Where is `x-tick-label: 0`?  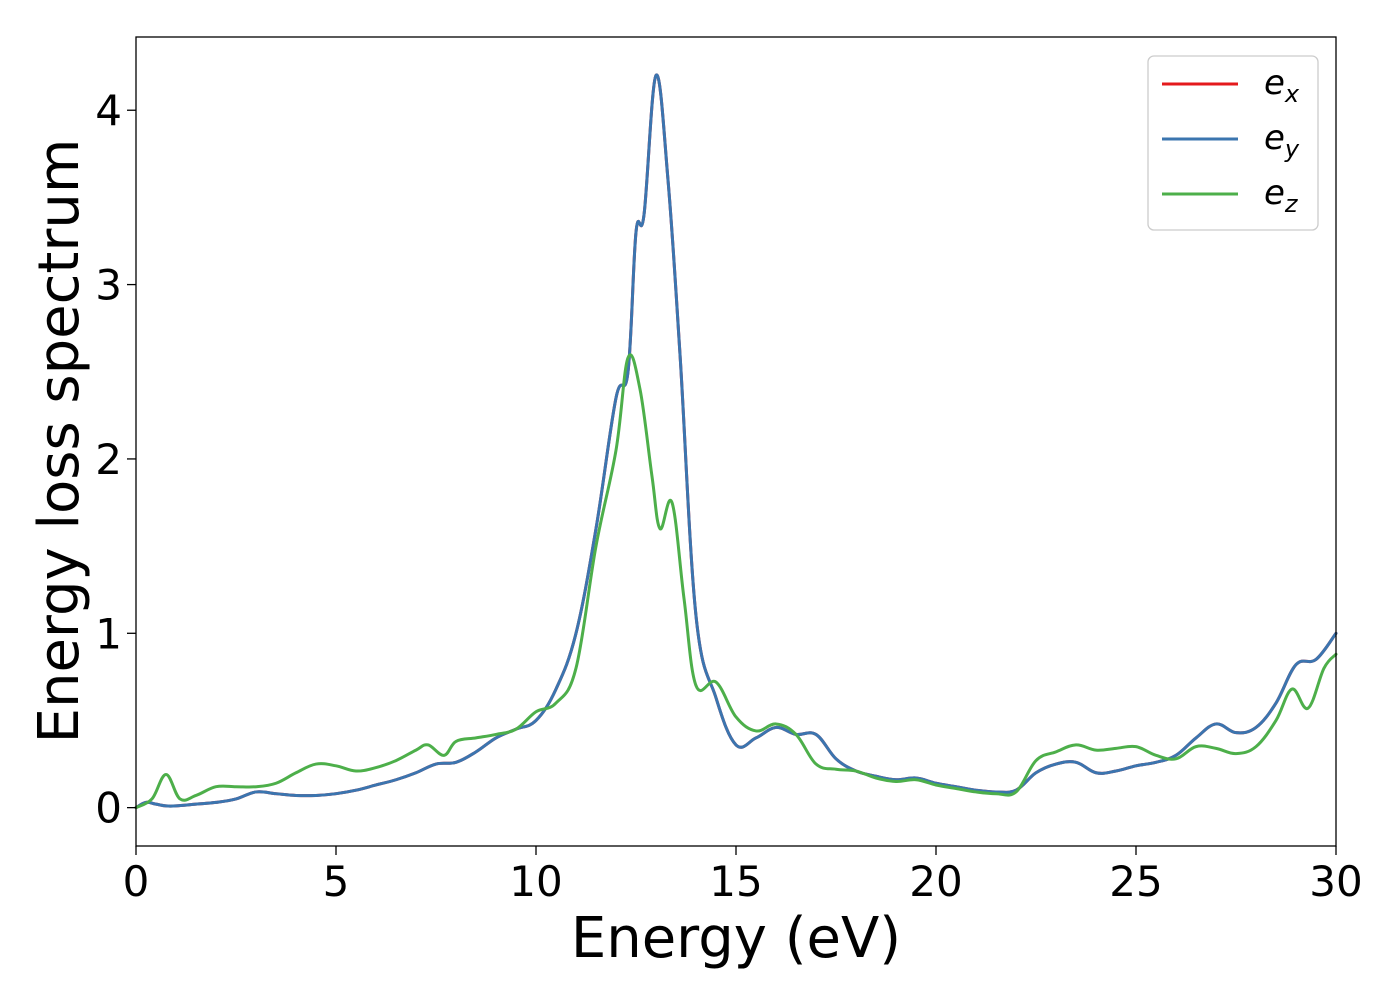
x-tick-label: 0 is located at coordinates (136, 881).